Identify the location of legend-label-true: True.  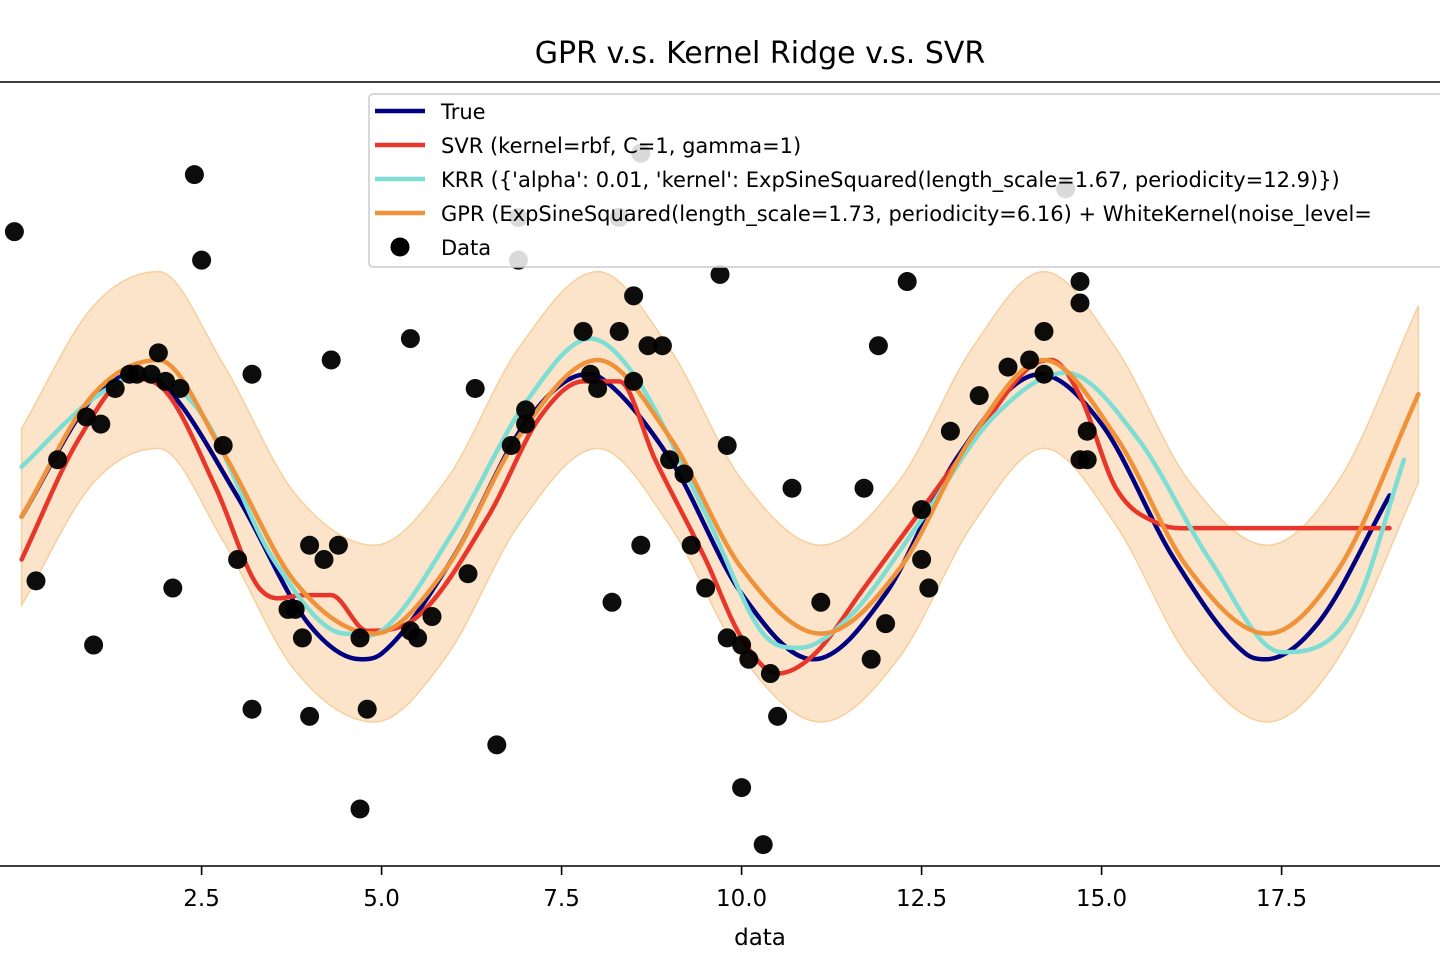
(463, 112).